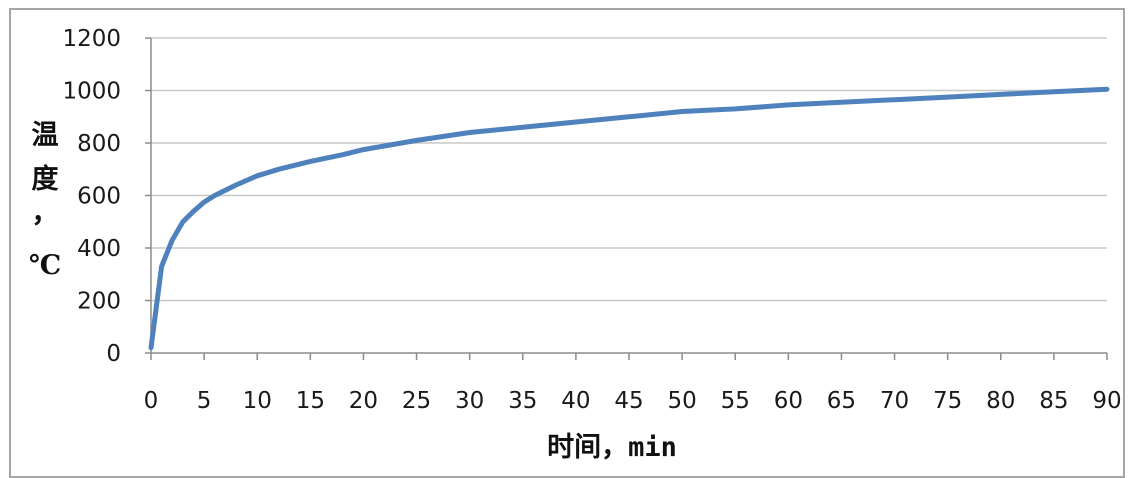 This screenshot has height=478, width=1128. Describe the element at coordinates (894, 401) in the screenshot. I see `x-tick-label-70: 70` at that location.